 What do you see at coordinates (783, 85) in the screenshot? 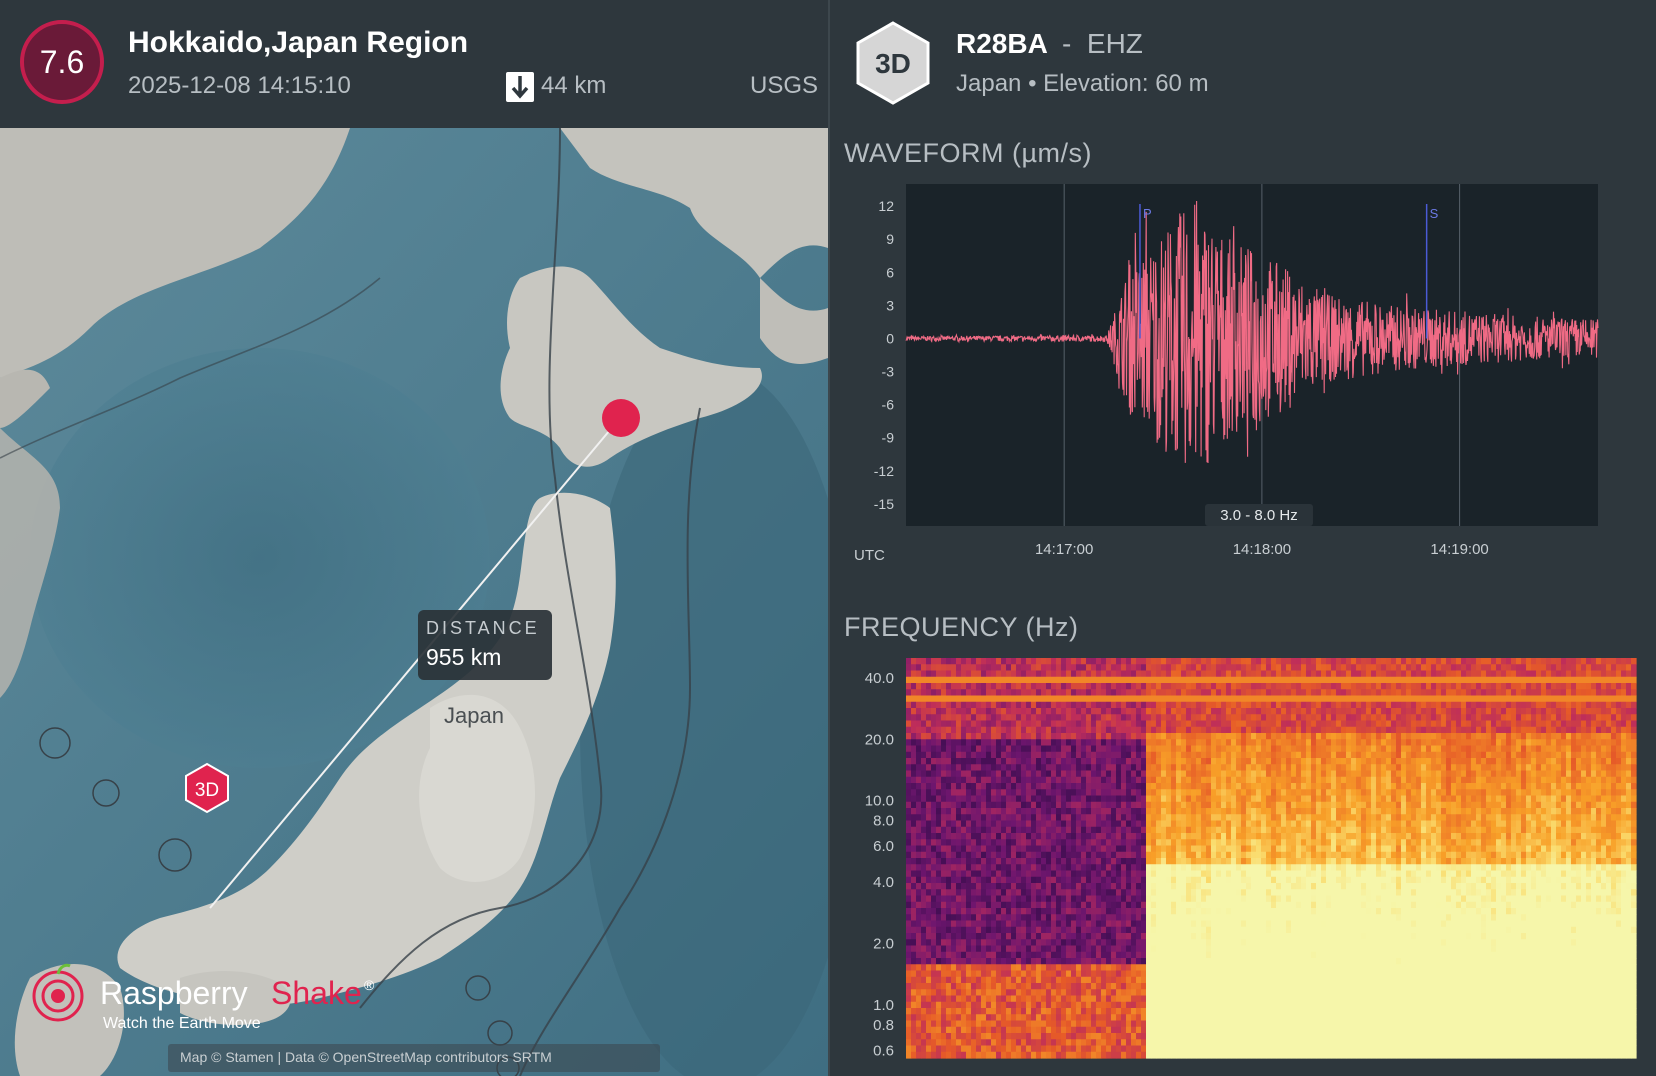
I see `event-source: USGS` at bounding box center [783, 85].